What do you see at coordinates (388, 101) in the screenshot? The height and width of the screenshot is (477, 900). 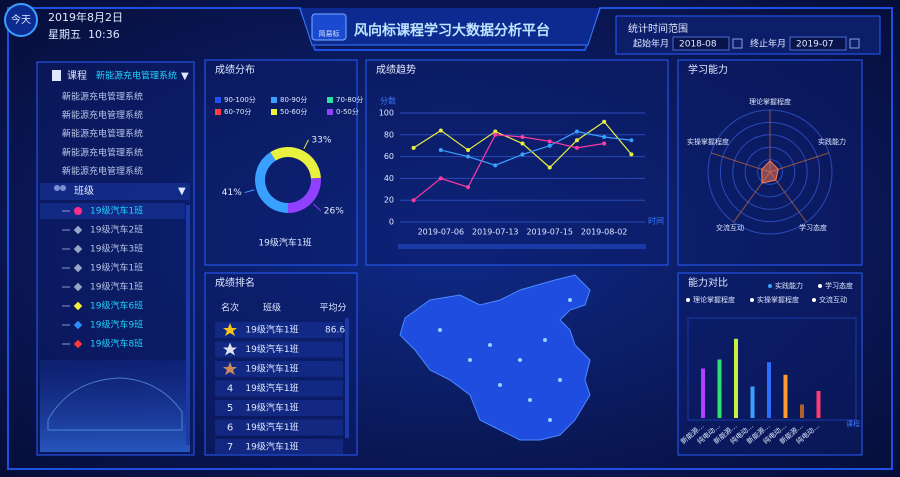 I see `y-axis-label: 分数` at bounding box center [388, 101].